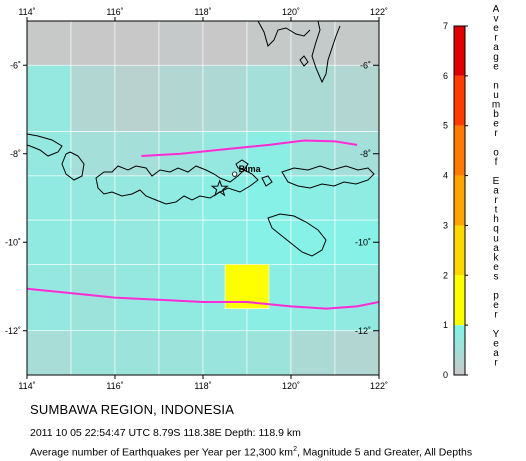  What do you see at coordinates (202, 386) in the screenshot?
I see `lon-tick-label-bottom: 118˚` at bounding box center [202, 386].